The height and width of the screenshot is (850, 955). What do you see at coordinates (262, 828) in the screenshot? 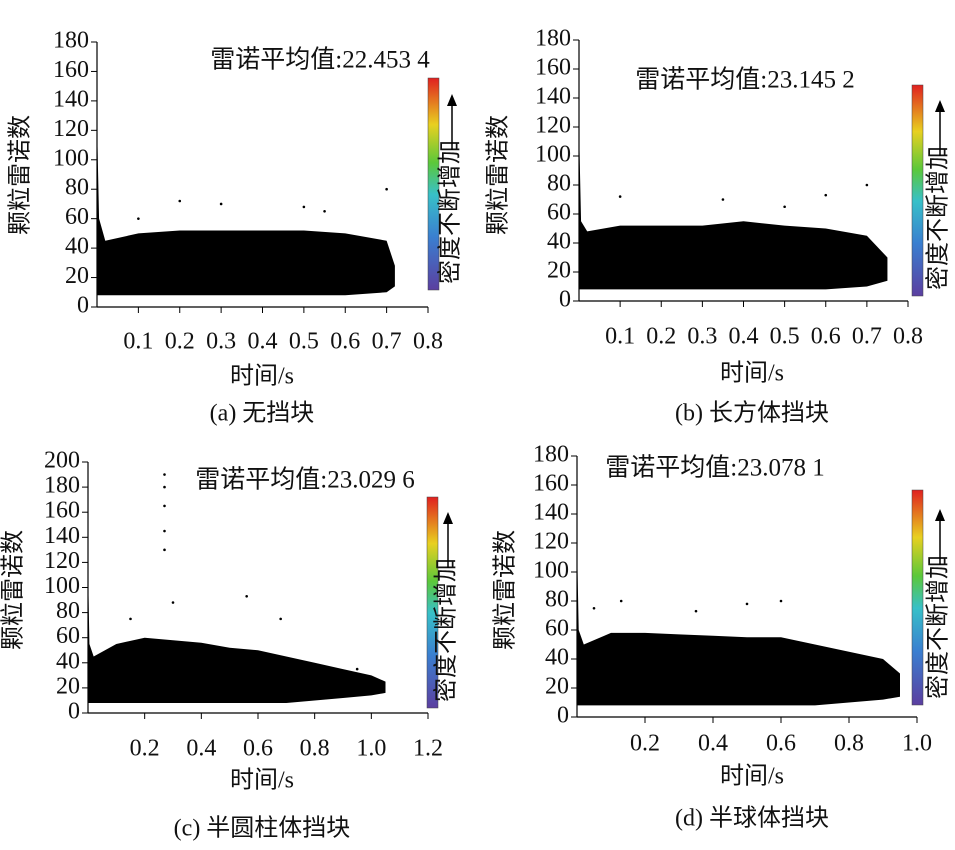
I see `caption: (c) 半圆柱体挡块` at bounding box center [262, 828].